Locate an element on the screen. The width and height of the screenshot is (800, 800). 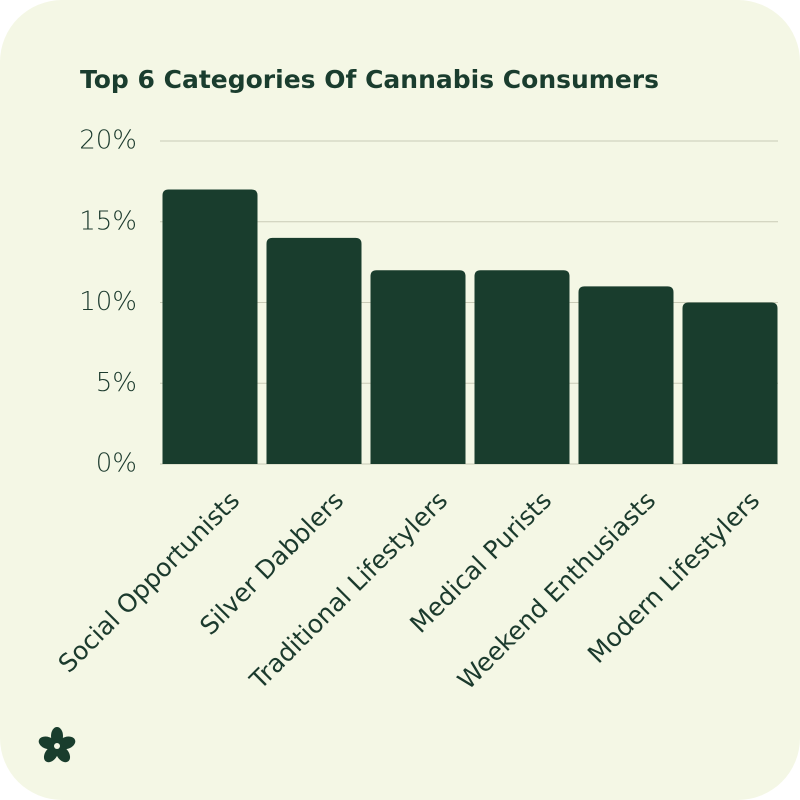
y-tick-label: 20% is located at coordinates (108, 141).